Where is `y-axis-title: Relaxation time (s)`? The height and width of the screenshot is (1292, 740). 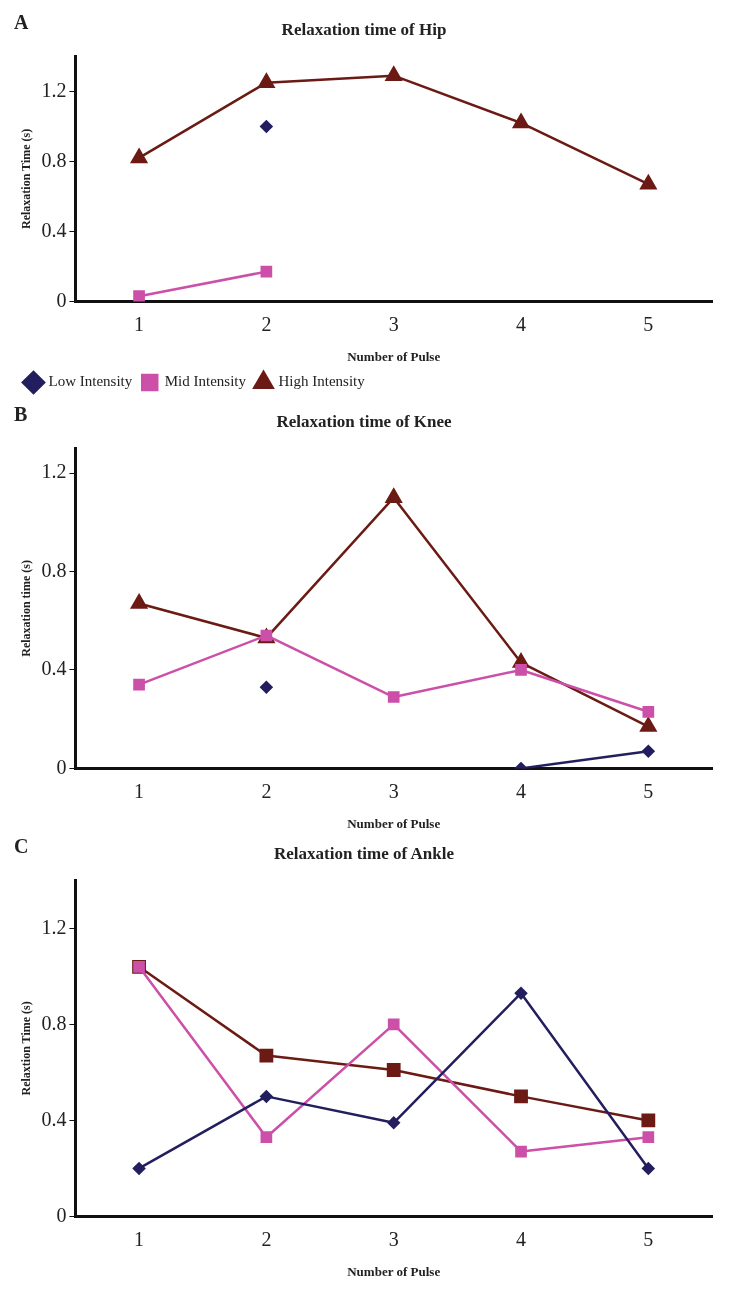
y-axis-title: Relaxation time (s) is located at coordinates (26, 608).